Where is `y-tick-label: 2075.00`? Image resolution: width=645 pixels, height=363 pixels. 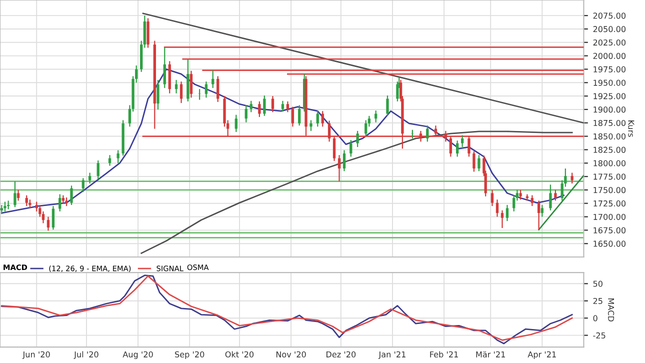 y-tick-label: 2075.00 is located at coordinates (609, 15).